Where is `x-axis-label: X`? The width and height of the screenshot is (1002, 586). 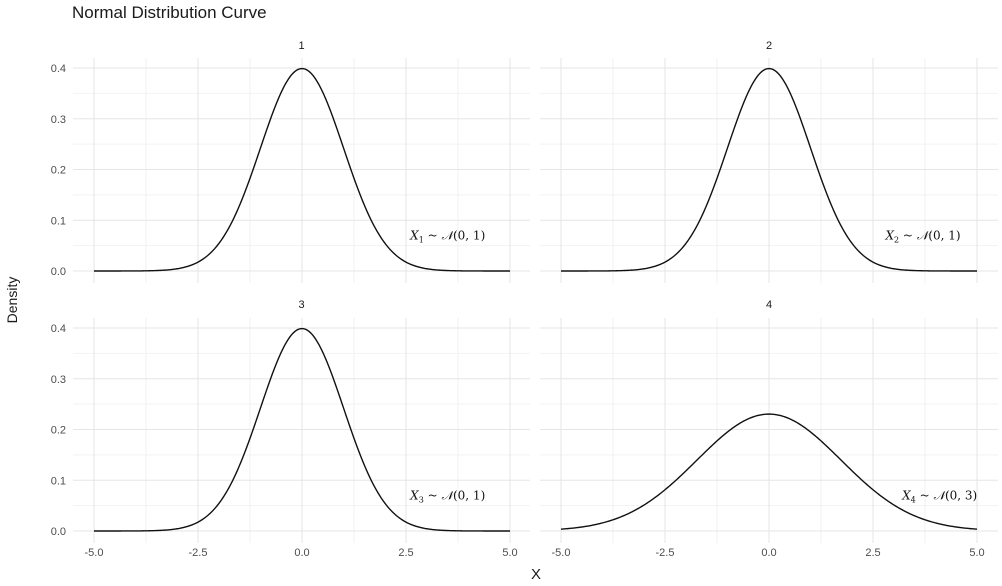
x-axis-label: X is located at coordinates (536, 574).